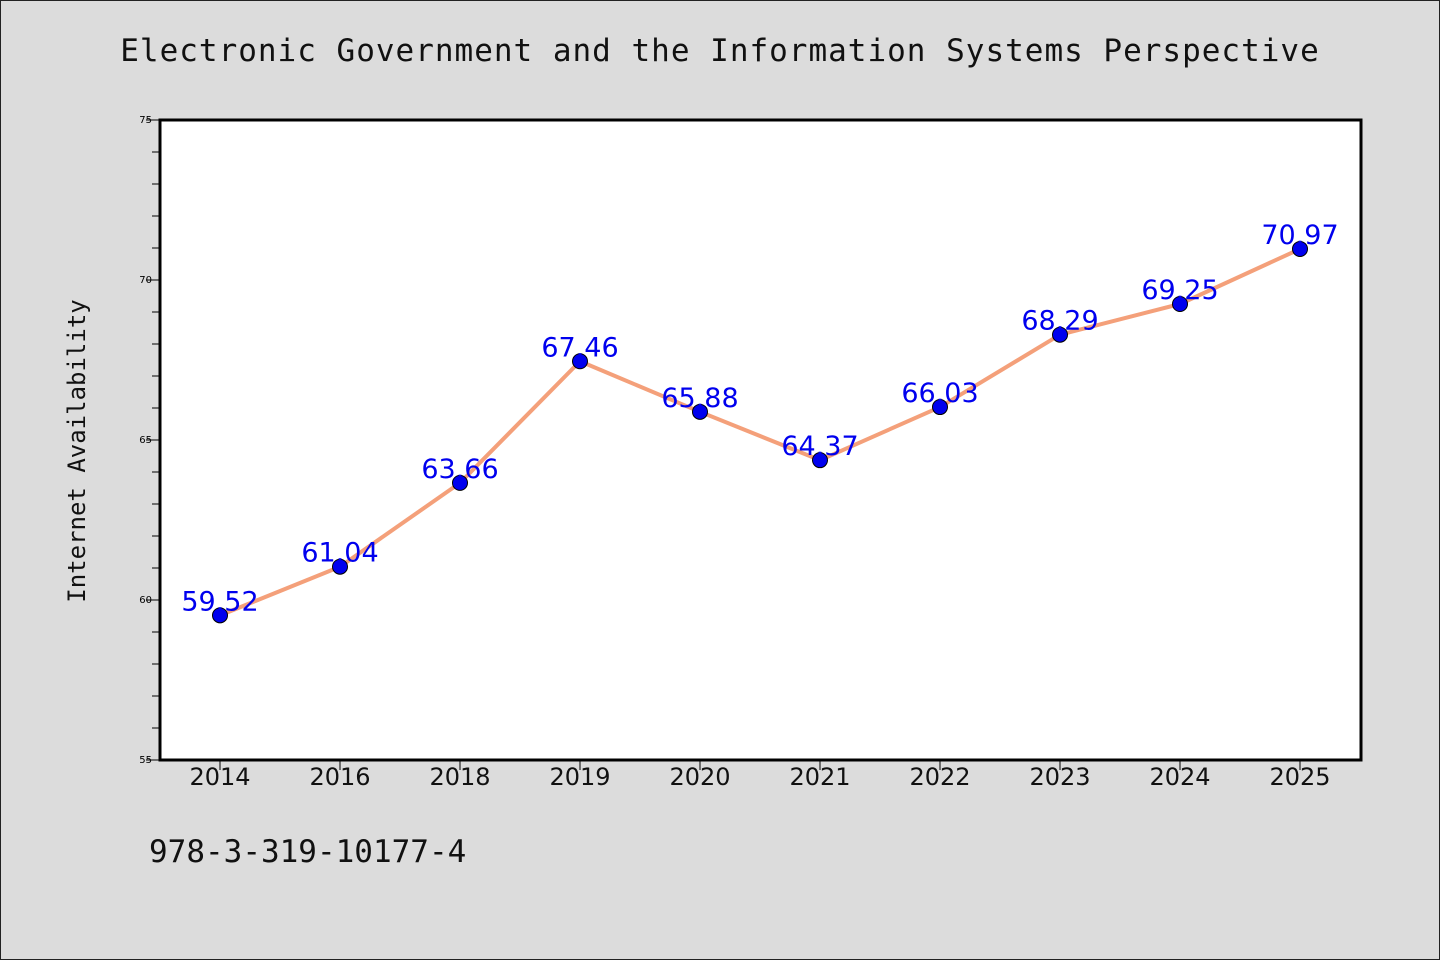 Image resolution: width=1440 pixels, height=960 pixels. Describe the element at coordinates (145, 760) in the screenshot. I see `y-tick-label: 55` at that location.